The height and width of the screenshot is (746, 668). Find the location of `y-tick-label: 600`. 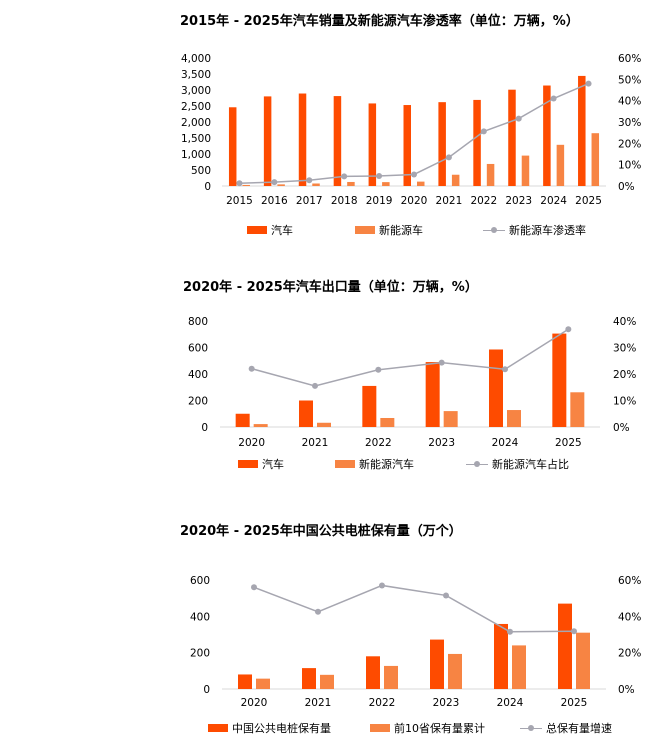

y-tick-label: 600 is located at coordinates (200, 581).